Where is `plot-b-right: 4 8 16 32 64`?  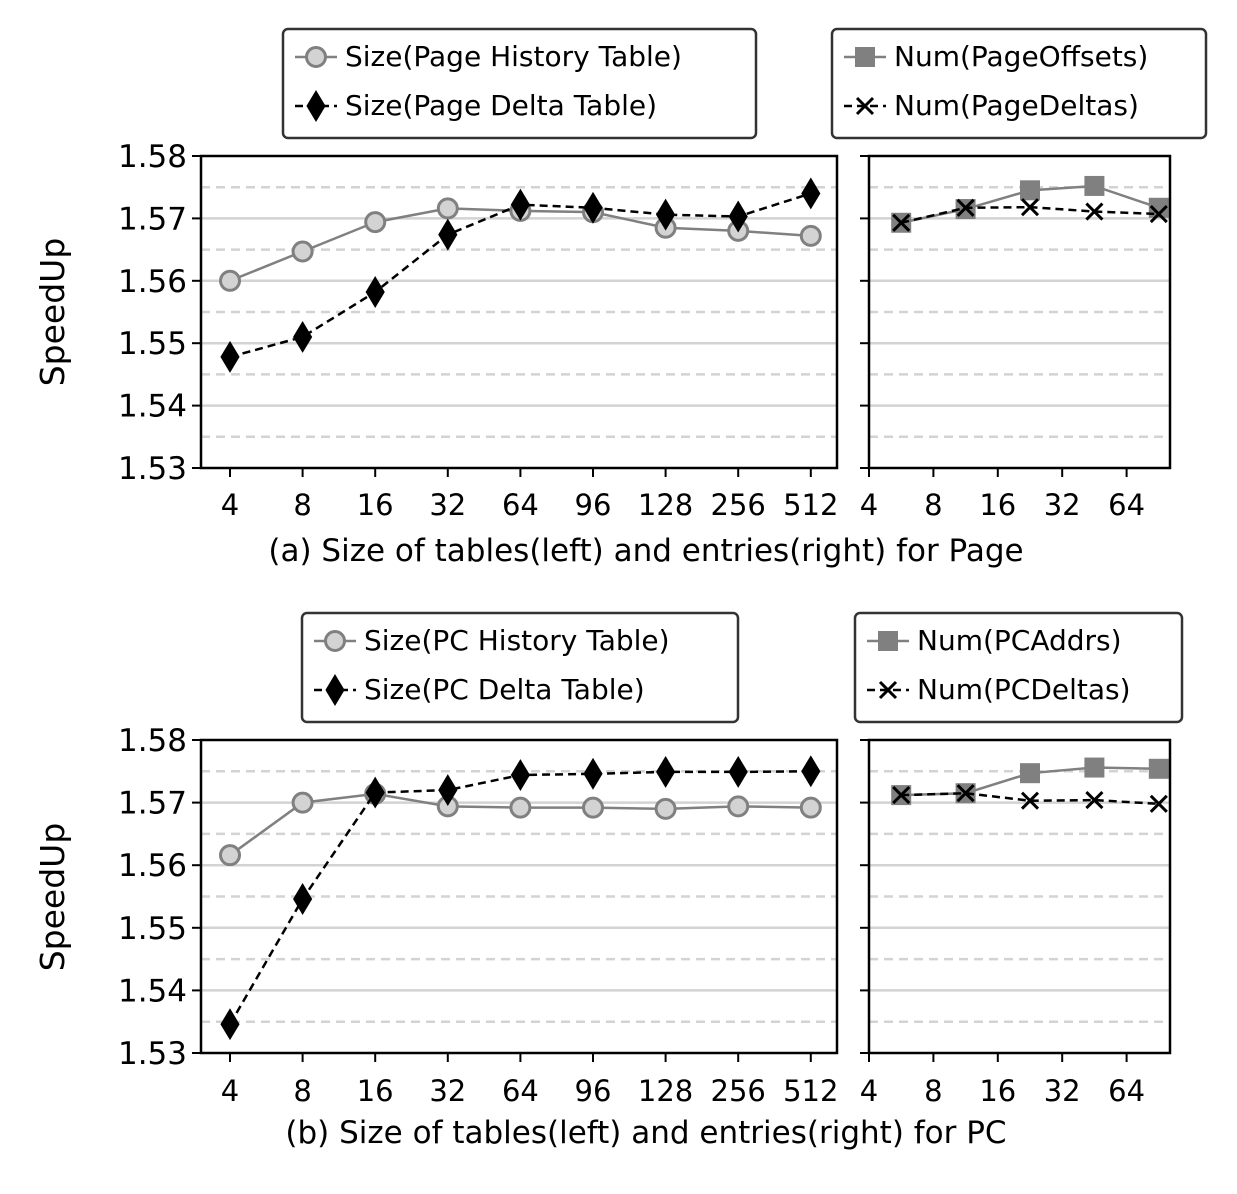
plot-b-right: 4 8 16 32 64 is located at coordinates (1016, 923).